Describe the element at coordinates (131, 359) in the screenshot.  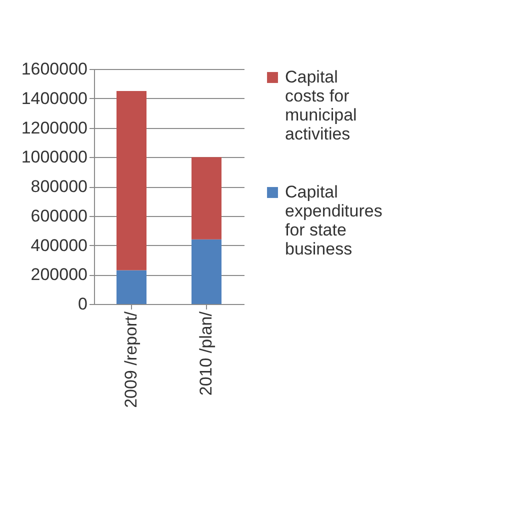
I see `x-tick-label: 2009 /report/` at that location.